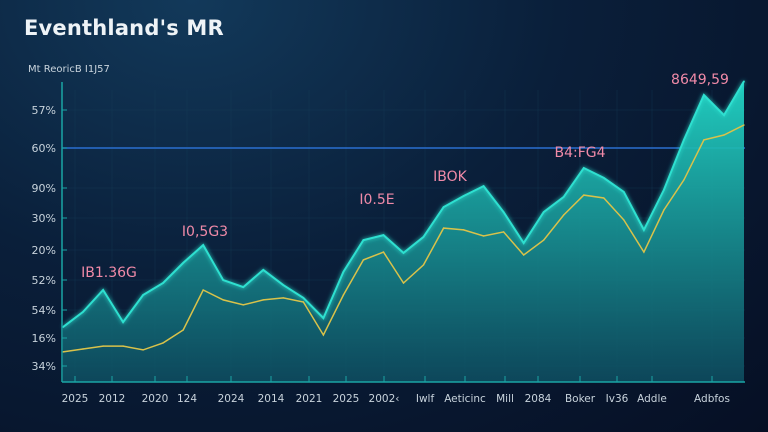 The image size is (768, 432). Describe the element at coordinates (205, 232) in the screenshot. I see `data-annotation: I0,5G3` at that location.